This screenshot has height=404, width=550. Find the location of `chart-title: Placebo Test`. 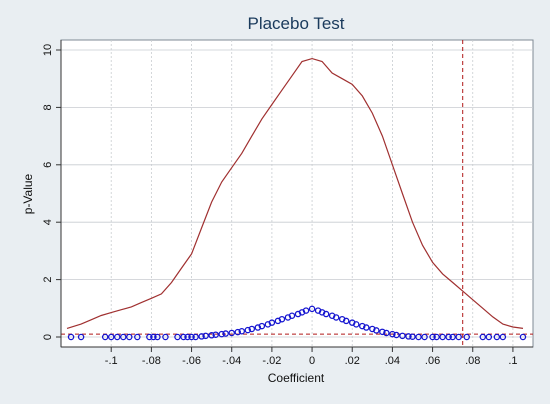

chart-title: Placebo Test is located at coordinates (295, 23).